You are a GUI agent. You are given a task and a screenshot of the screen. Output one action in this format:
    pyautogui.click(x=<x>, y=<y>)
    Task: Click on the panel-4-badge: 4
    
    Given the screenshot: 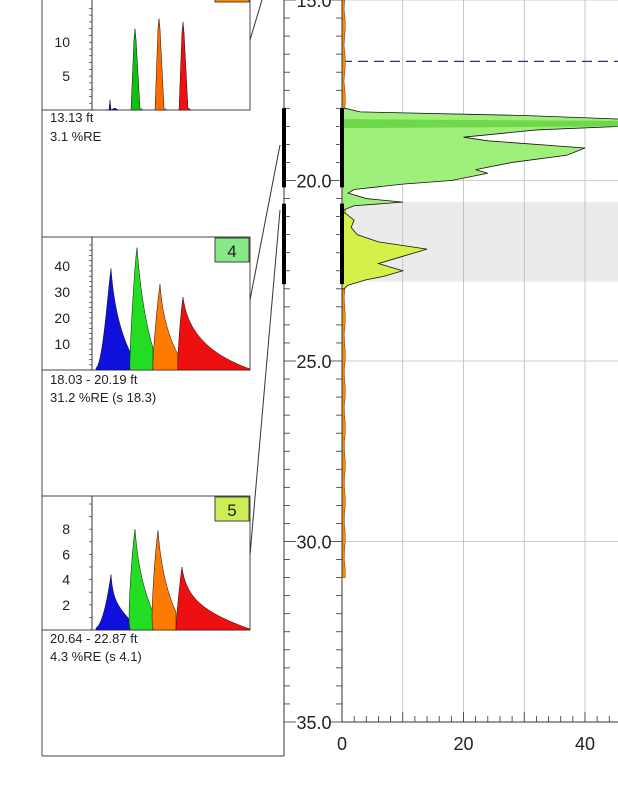 What is the action you would take?
    pyautogui.click(x=231, y=251)
    